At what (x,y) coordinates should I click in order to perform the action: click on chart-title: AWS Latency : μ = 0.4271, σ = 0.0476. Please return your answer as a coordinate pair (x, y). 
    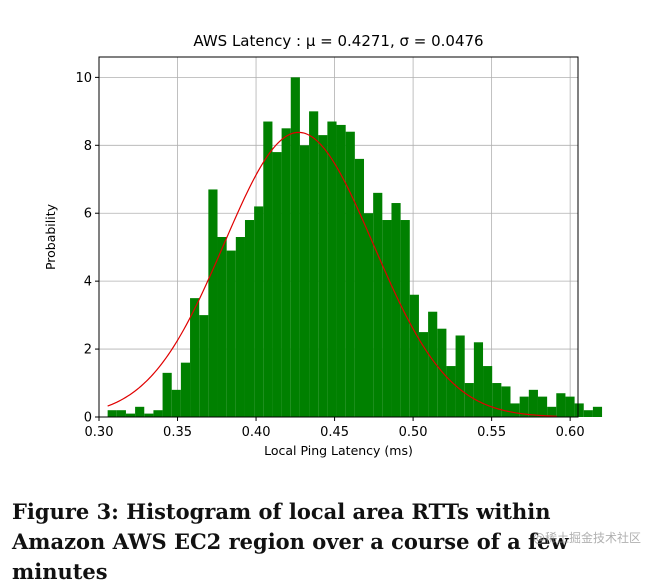
    Looking at the image, I should click on (338, 41).